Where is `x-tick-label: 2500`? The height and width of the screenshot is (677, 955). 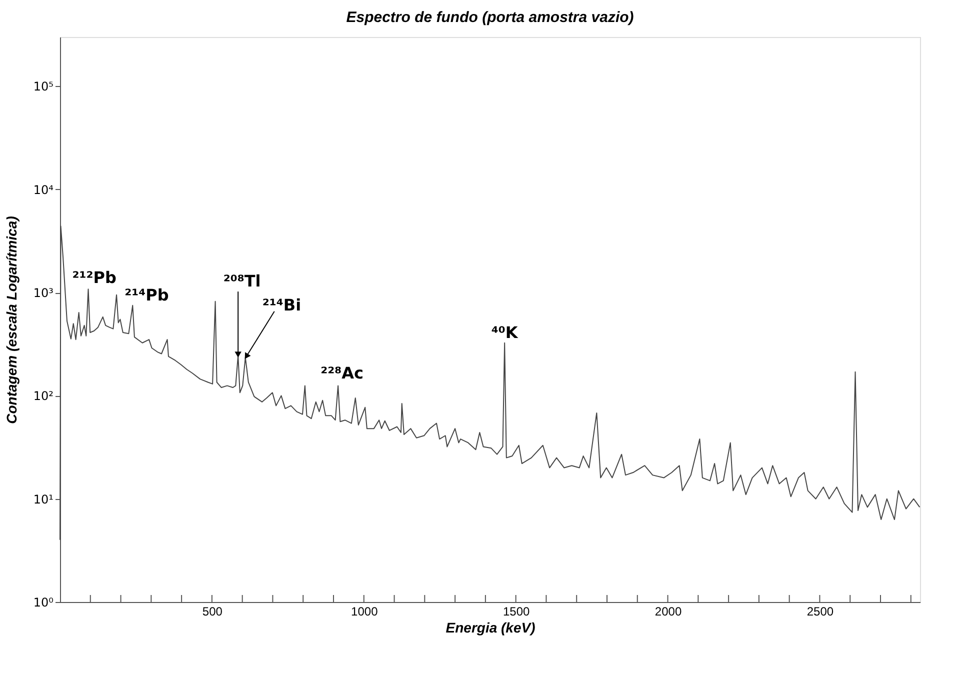 x-tick-label: 2500 is located at coordinates (820, 611).